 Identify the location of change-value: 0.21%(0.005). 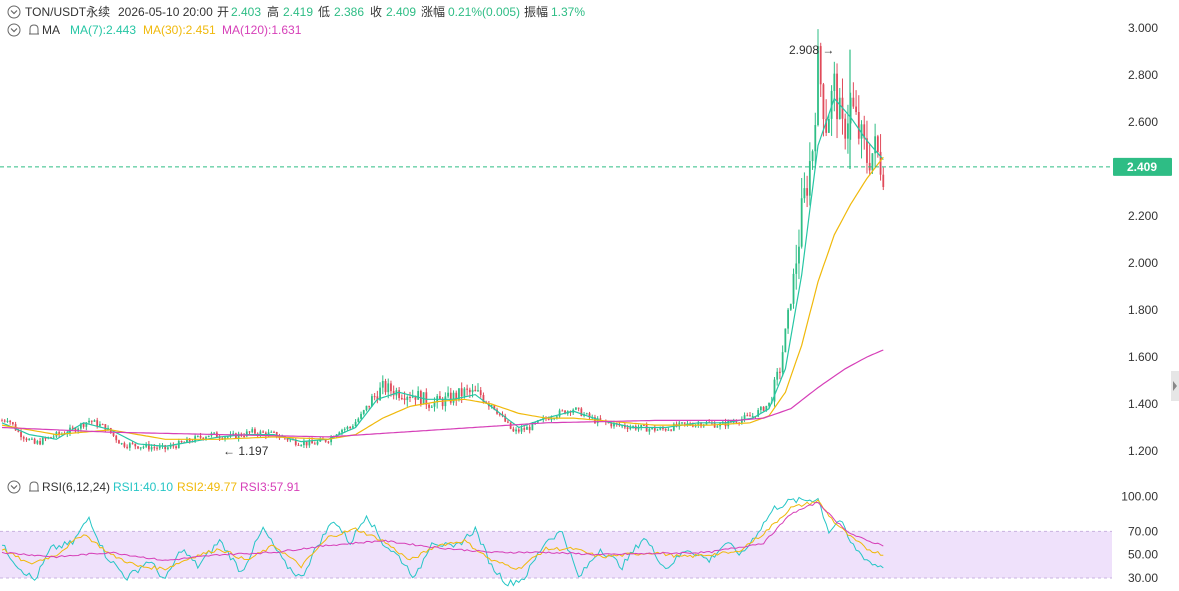
(484, 12).